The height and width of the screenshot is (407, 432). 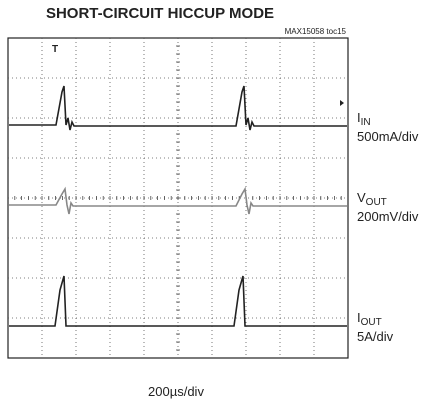 What do you see at coordinates (160, 13) in the screenshot?
I see `title: SHORT-CIRCUIT HICCUP MODE` at bounding box center [160, 13].